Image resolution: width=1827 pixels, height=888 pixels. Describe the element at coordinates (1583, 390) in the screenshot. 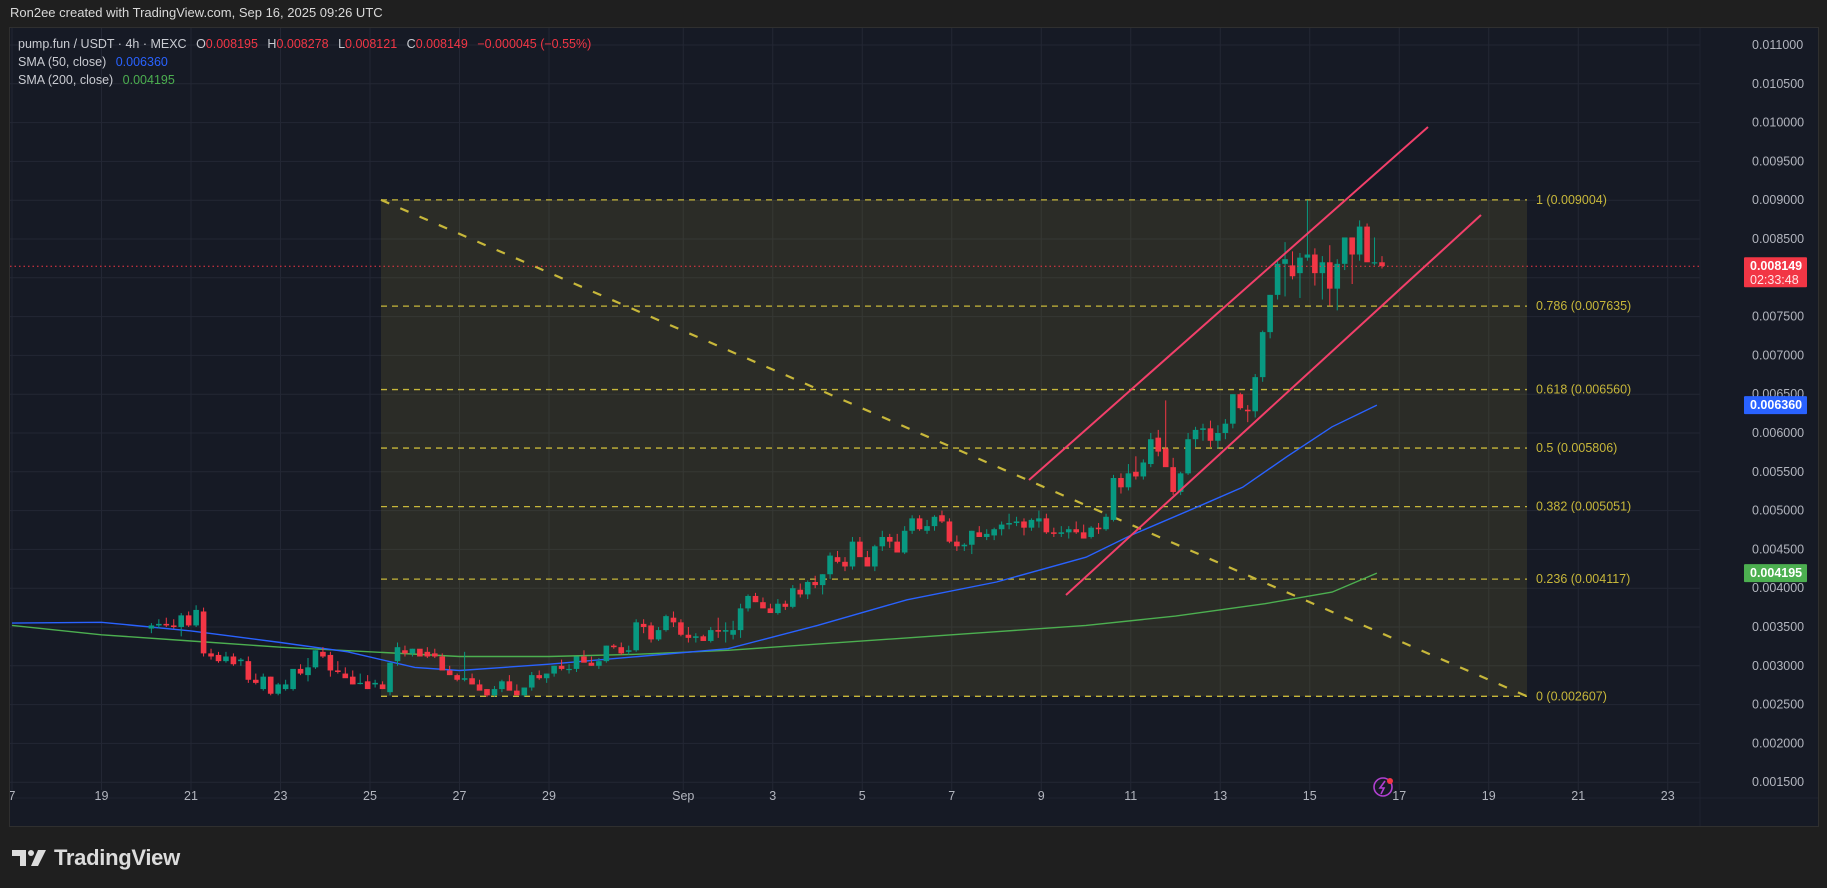

I see `fib-level-label: 0.618 (0.006560)` at that location.